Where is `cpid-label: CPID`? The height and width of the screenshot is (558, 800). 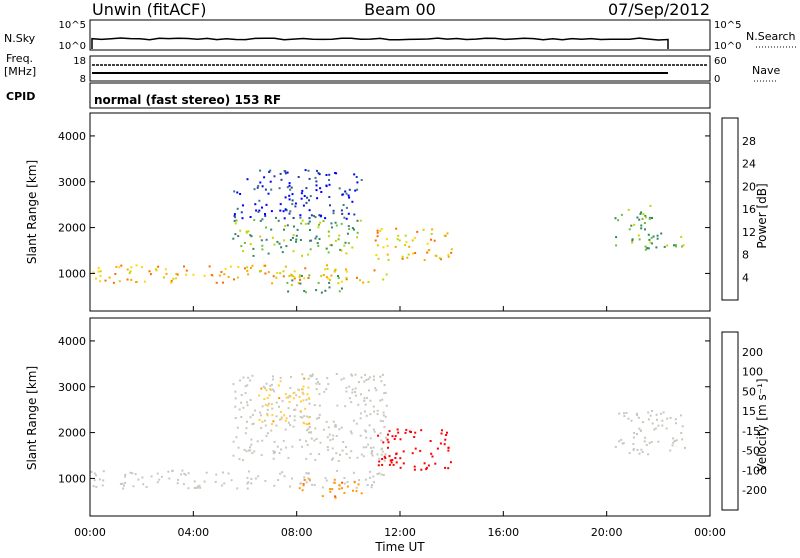
cpid-label: CPID is located at coordinates (20, 96).